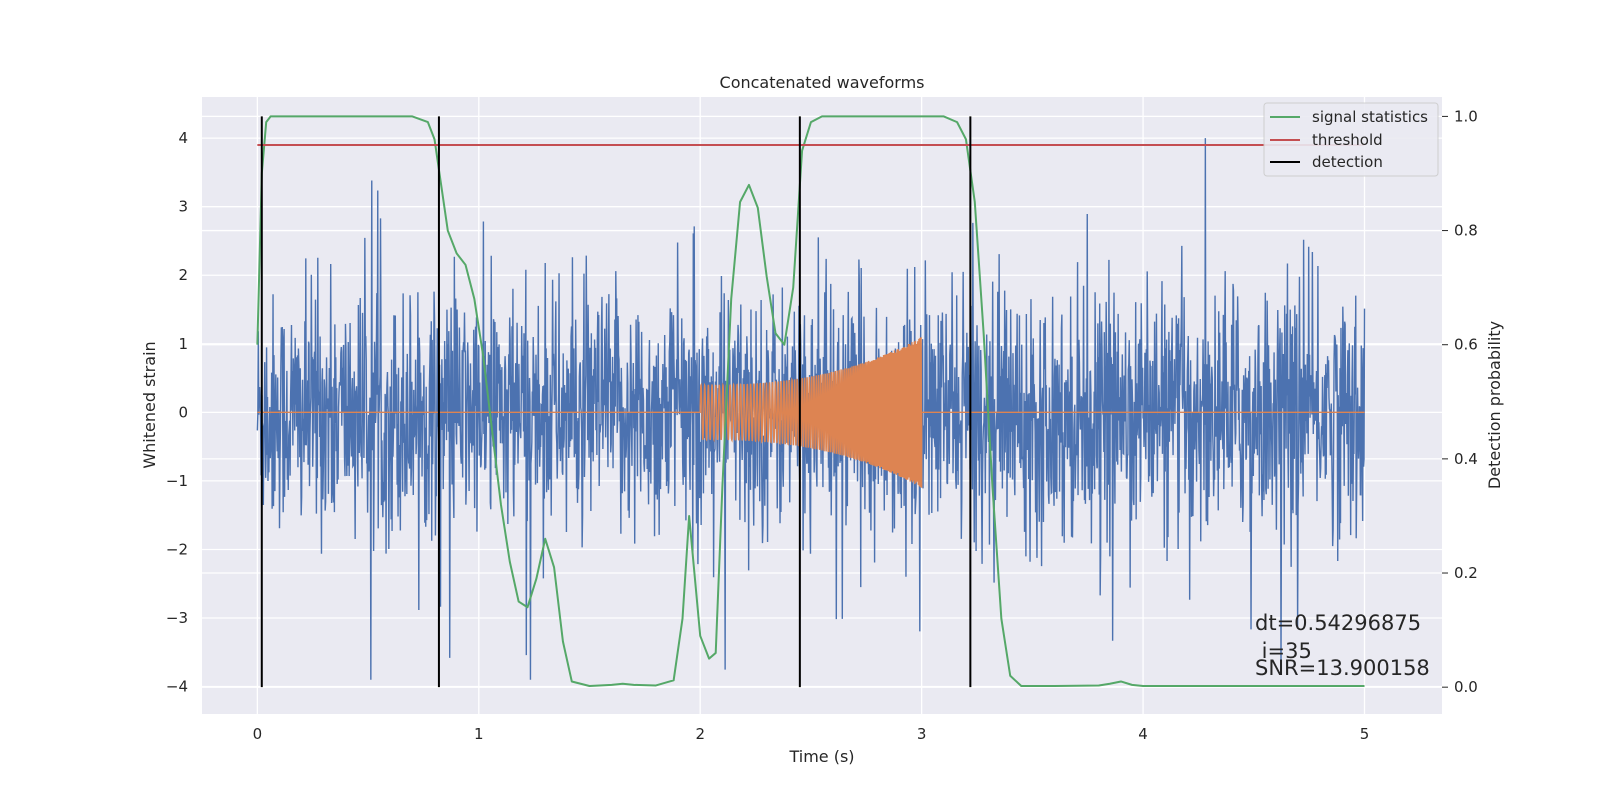 The width and height of the screenshot is (1600, 800). I want to click on injected-signal-series, so click(811, 412).